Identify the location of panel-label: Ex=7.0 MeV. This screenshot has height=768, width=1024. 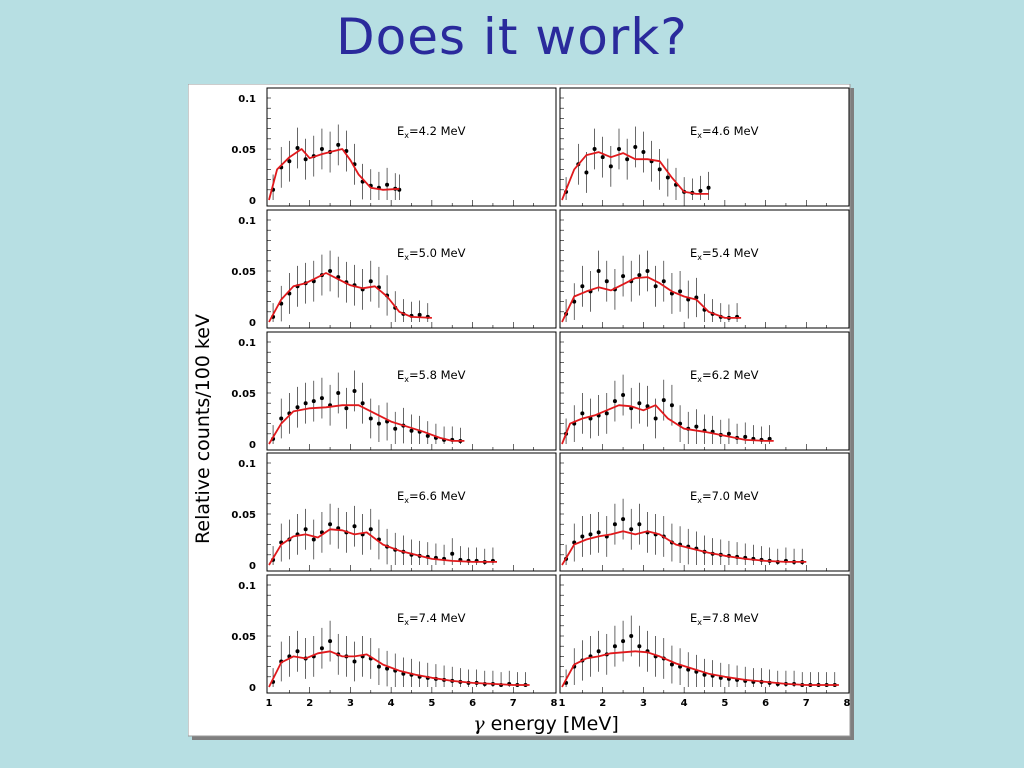
(724, 497).